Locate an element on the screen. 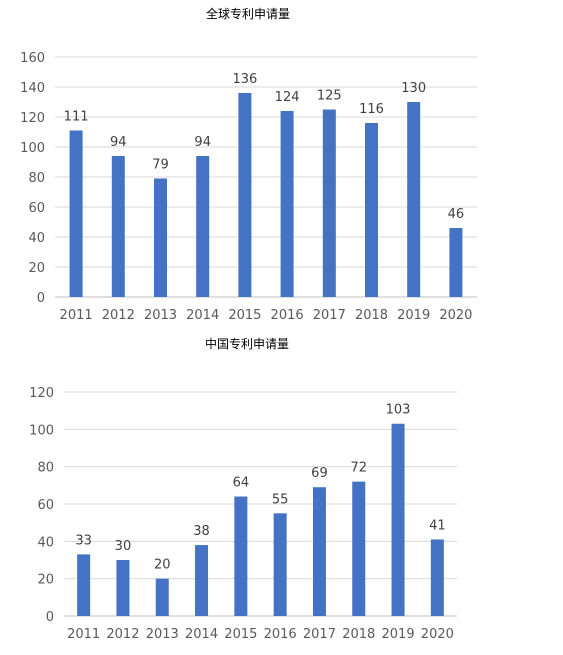  data-label: 130 is located at coordinates (413, 88).